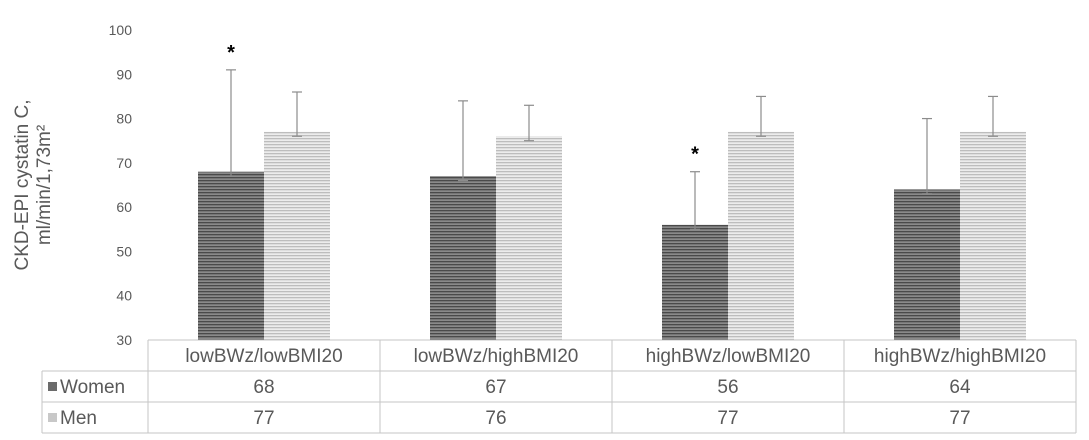  Describe the element at coordinates (124, 207) in the screenshot. I see `y-tick-label: 60` at that location.